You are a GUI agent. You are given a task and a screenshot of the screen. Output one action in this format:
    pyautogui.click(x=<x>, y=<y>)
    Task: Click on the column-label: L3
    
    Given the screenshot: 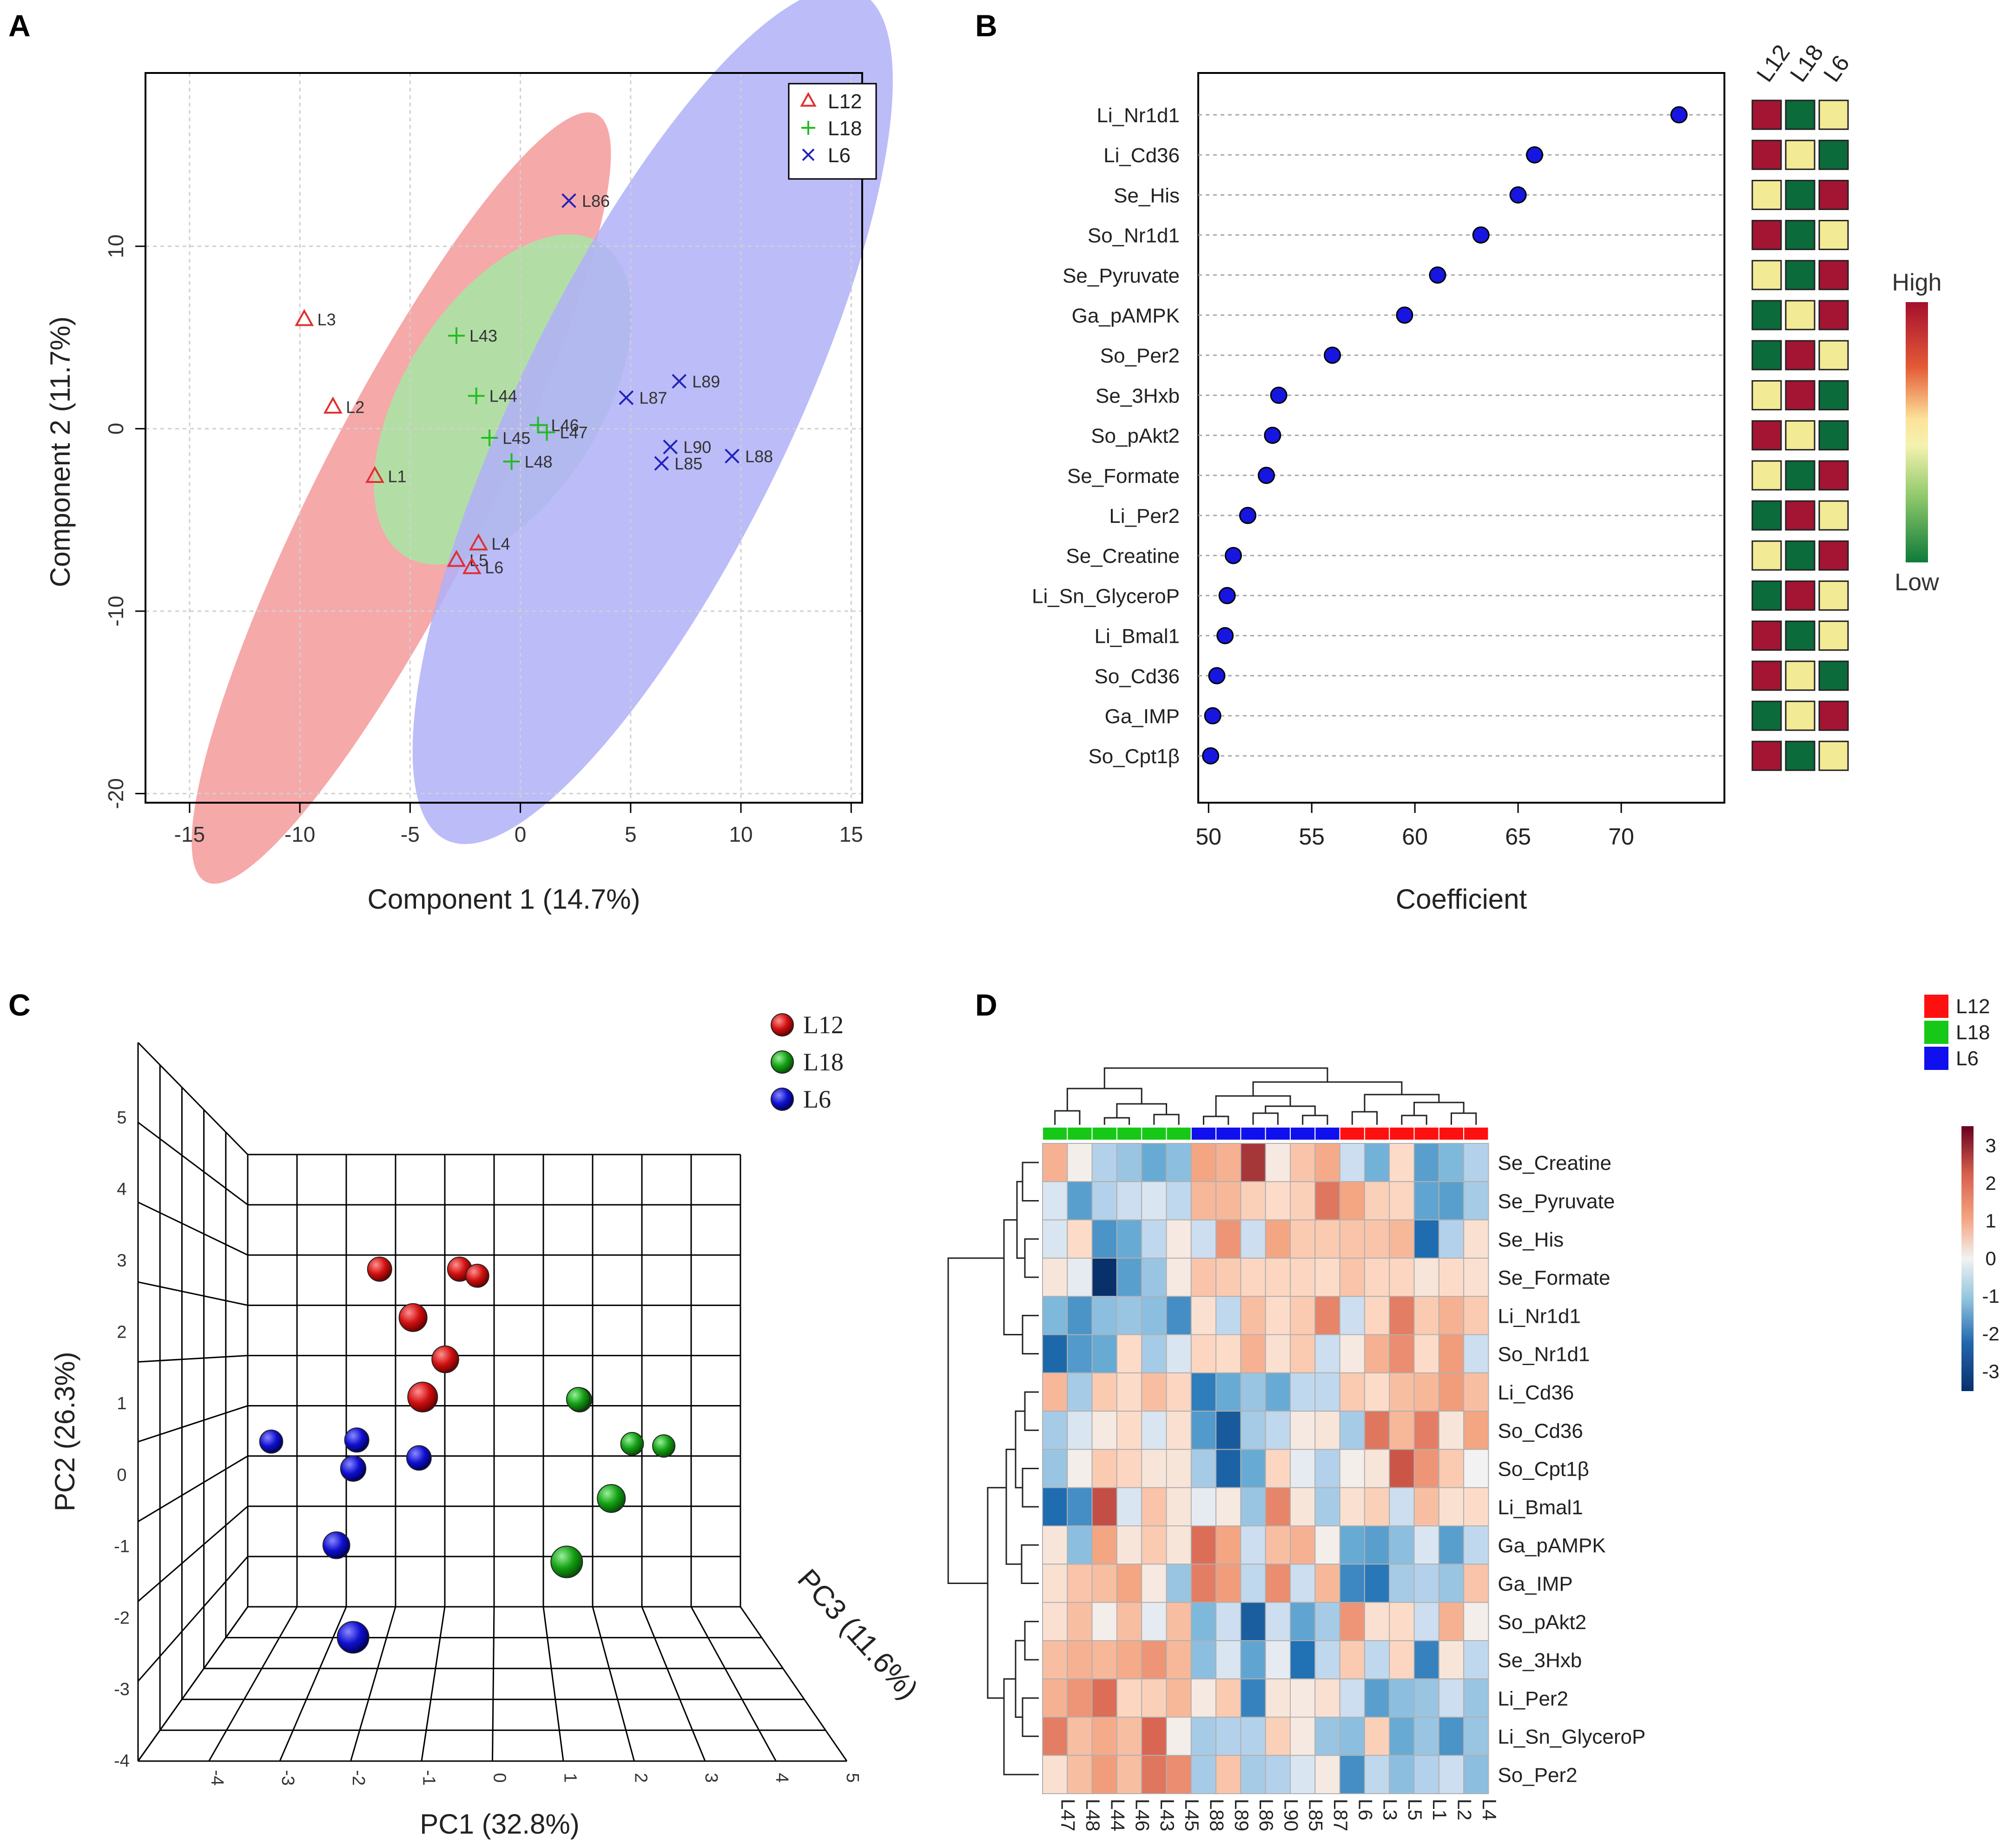 What is the action you would take?
    pyautogui.click(x=1390, y=1810)
    